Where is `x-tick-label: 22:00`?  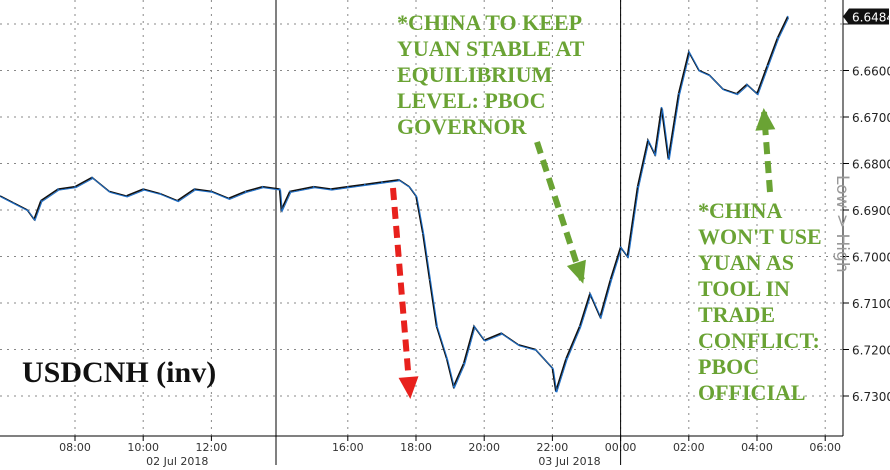 x-tick-label: 22:00 is located at coordinates (553, 447).